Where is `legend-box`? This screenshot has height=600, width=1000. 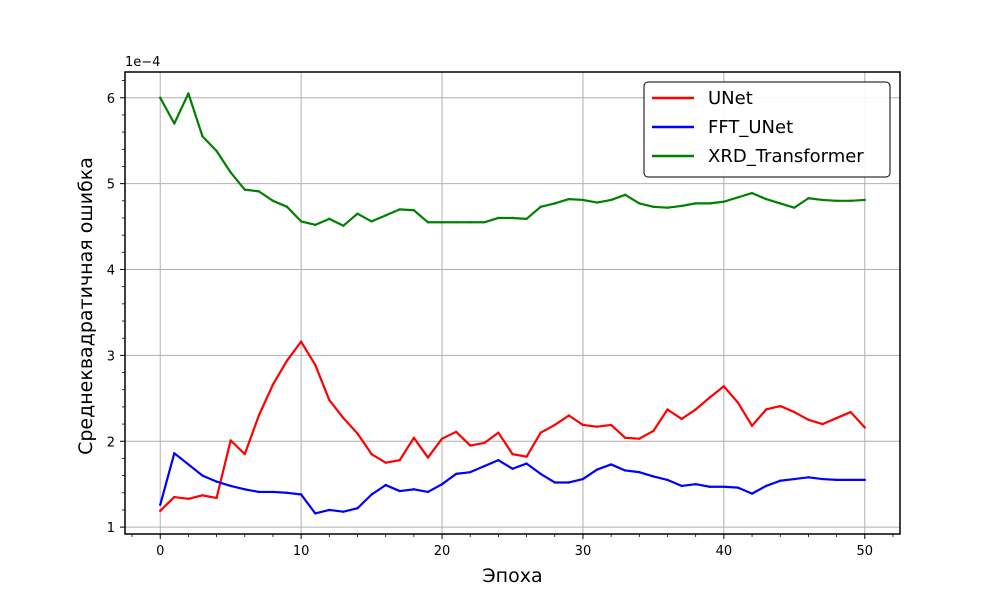
legend-box is located at coordinates (767, 129).